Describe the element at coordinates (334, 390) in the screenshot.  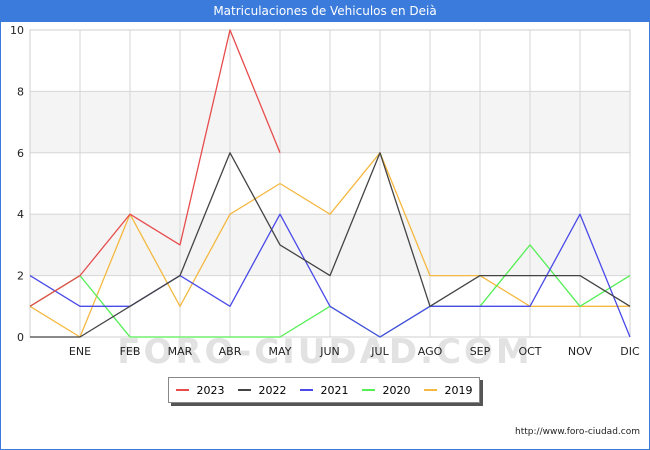
I see `legend-label: 2021` at that location.